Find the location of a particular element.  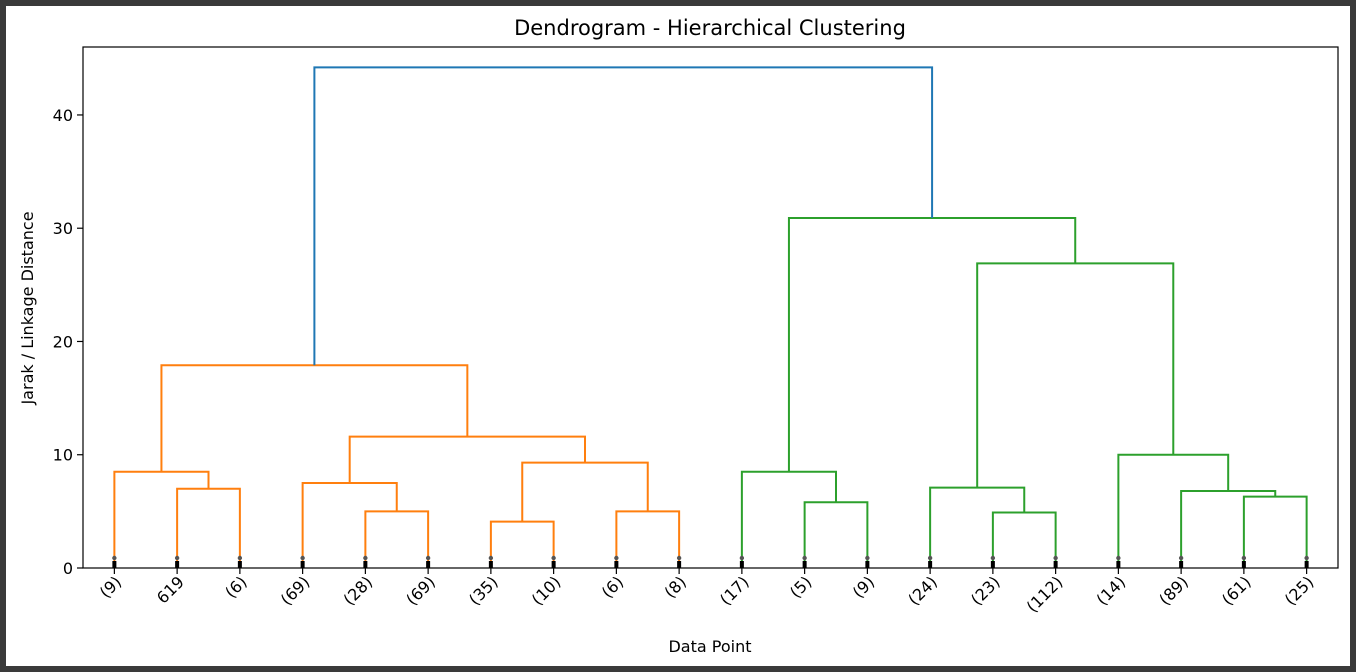

y-tick-label: 0 is located at coordinates (68, 568).